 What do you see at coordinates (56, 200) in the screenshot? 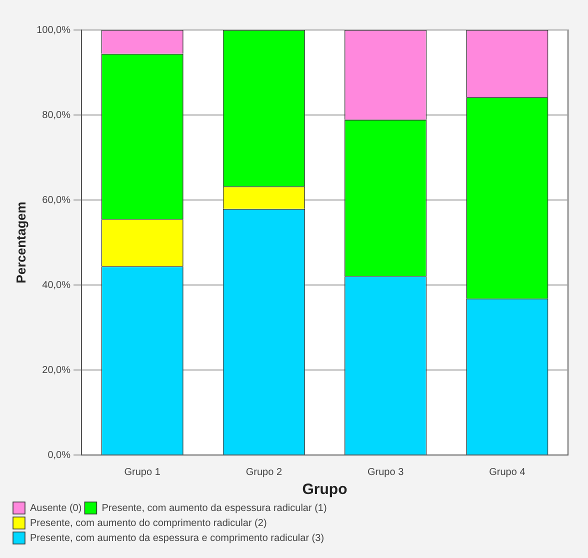
I see `y-tick-label: 60,0%` at bounding box center [56, 200].